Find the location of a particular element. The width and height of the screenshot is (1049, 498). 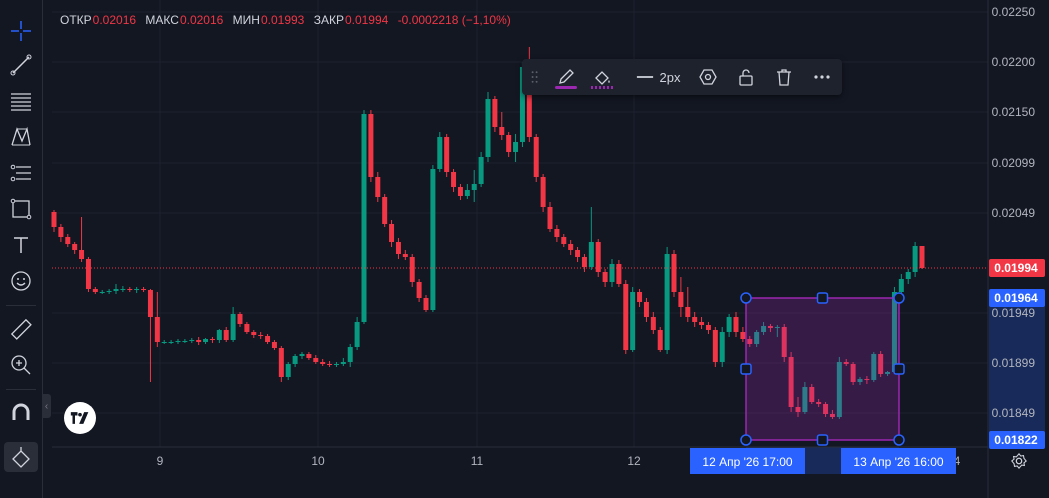

open-value: 0.02016 is located at coordinates (114, 20).